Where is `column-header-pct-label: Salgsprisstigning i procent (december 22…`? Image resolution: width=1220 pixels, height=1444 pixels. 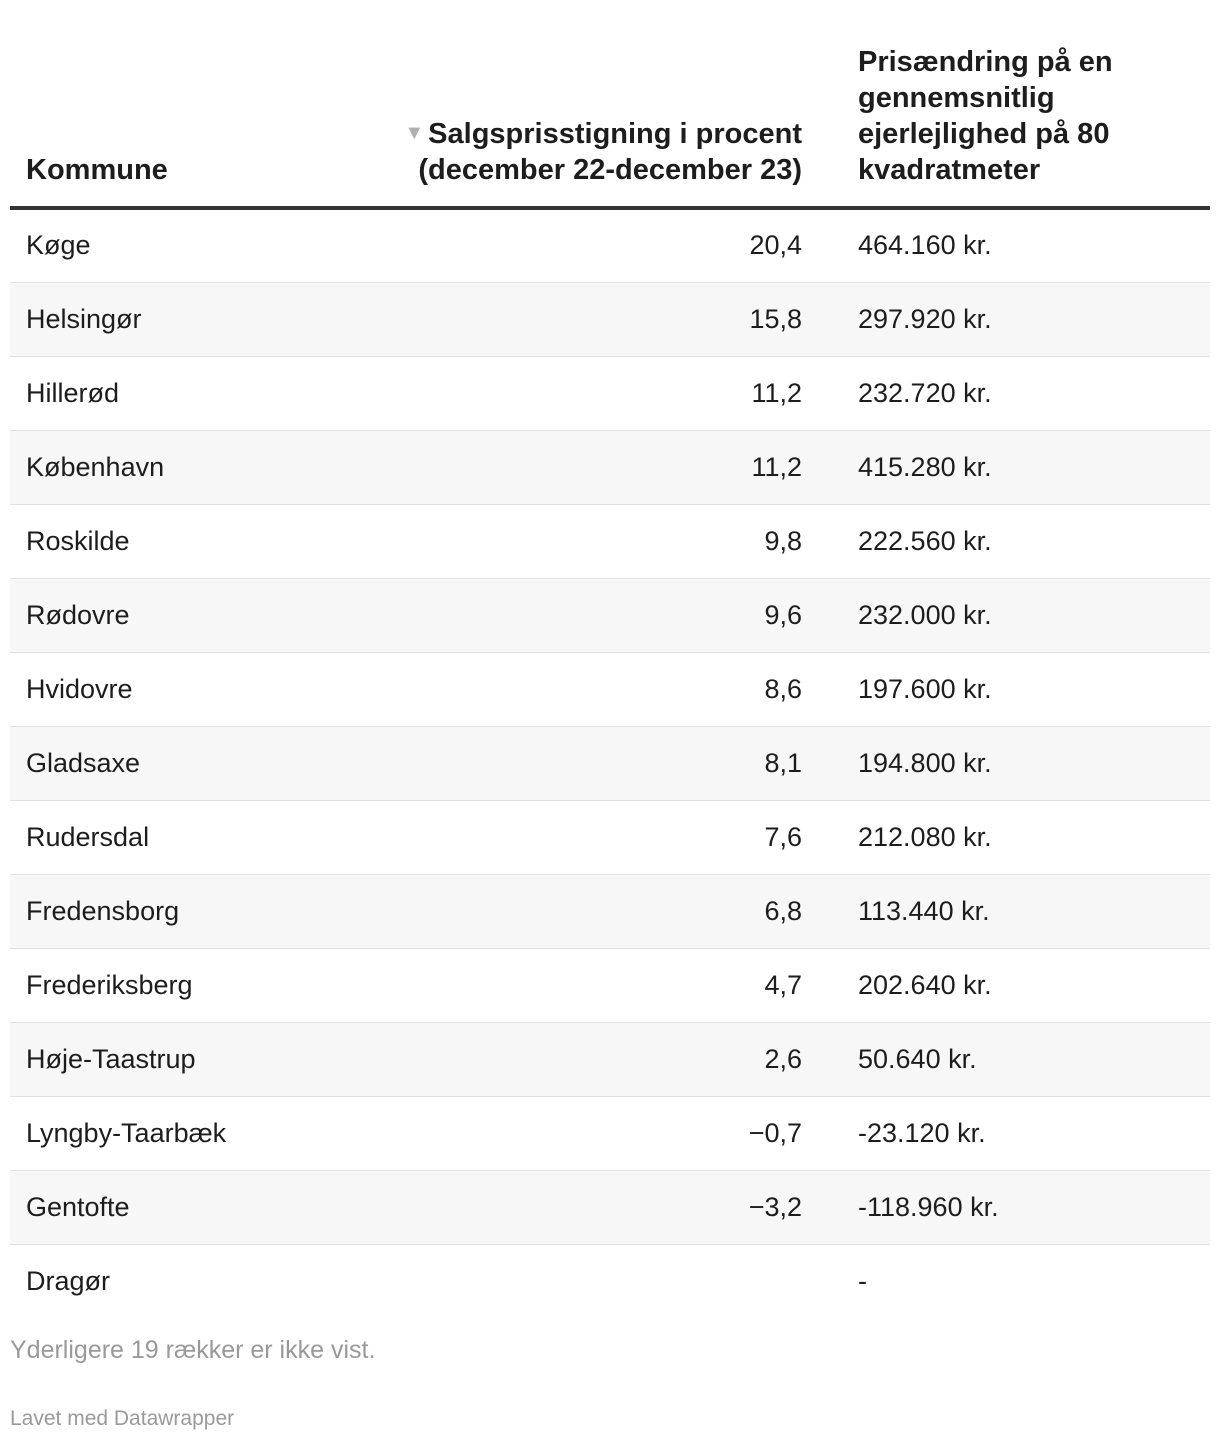 column-header-pct-label: Salgsprisstigning i procent (december 22… is located at coordinates (610, 152).